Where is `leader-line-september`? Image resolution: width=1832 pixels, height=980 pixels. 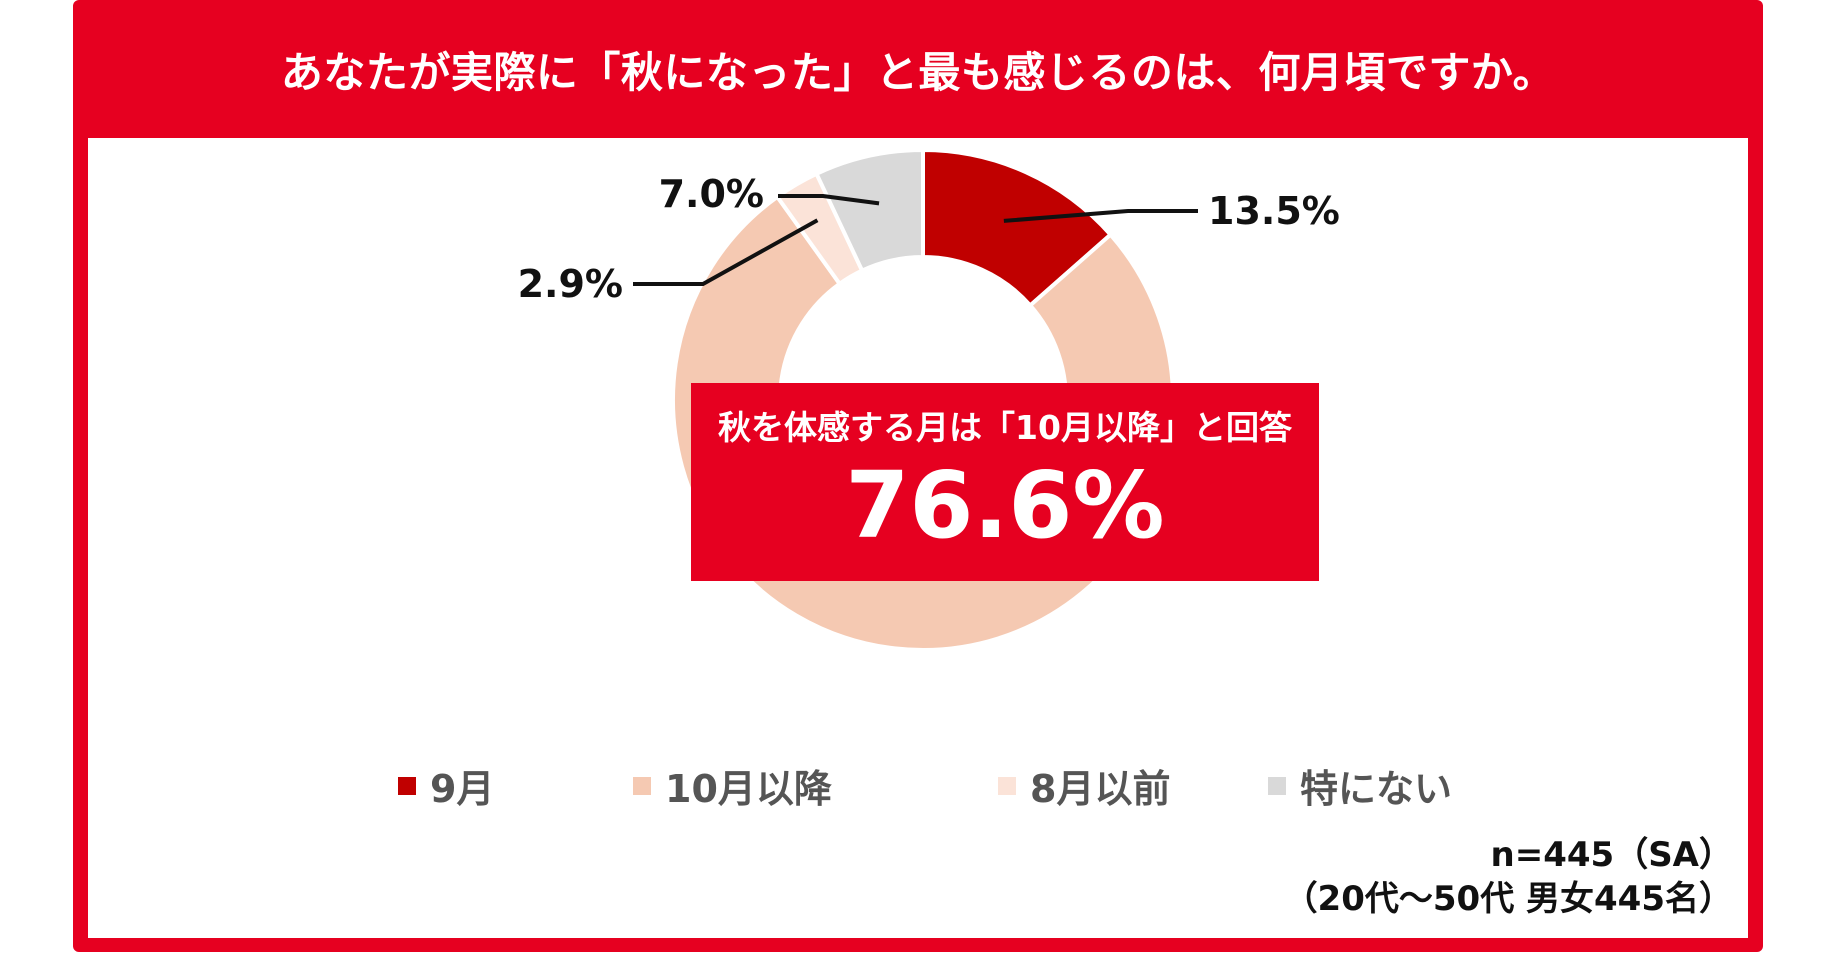 leader-line-september is located at coordinates (1100, 216).